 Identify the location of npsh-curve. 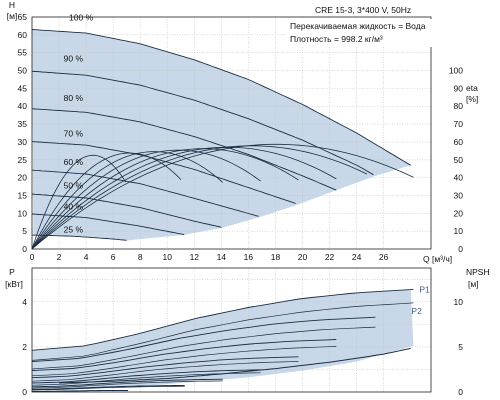
(235, 365).